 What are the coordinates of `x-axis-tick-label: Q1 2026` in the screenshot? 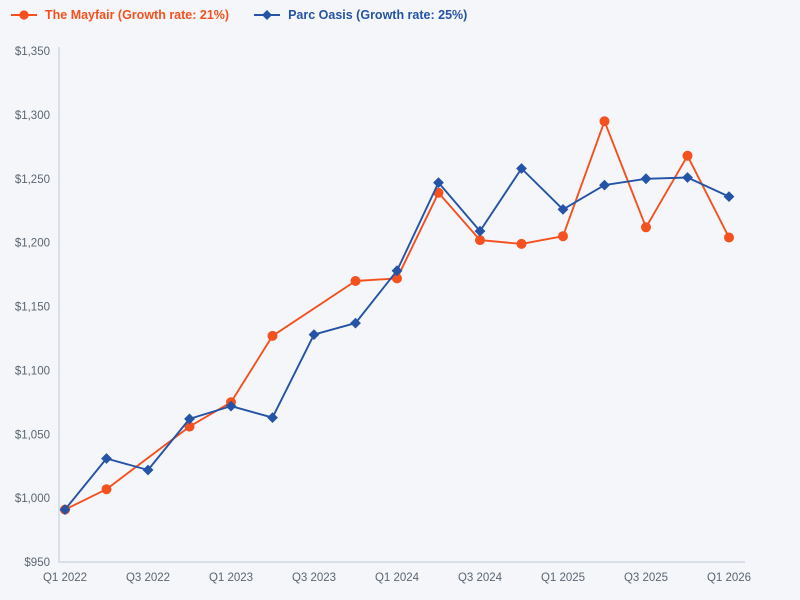 It's located at (729, 578).